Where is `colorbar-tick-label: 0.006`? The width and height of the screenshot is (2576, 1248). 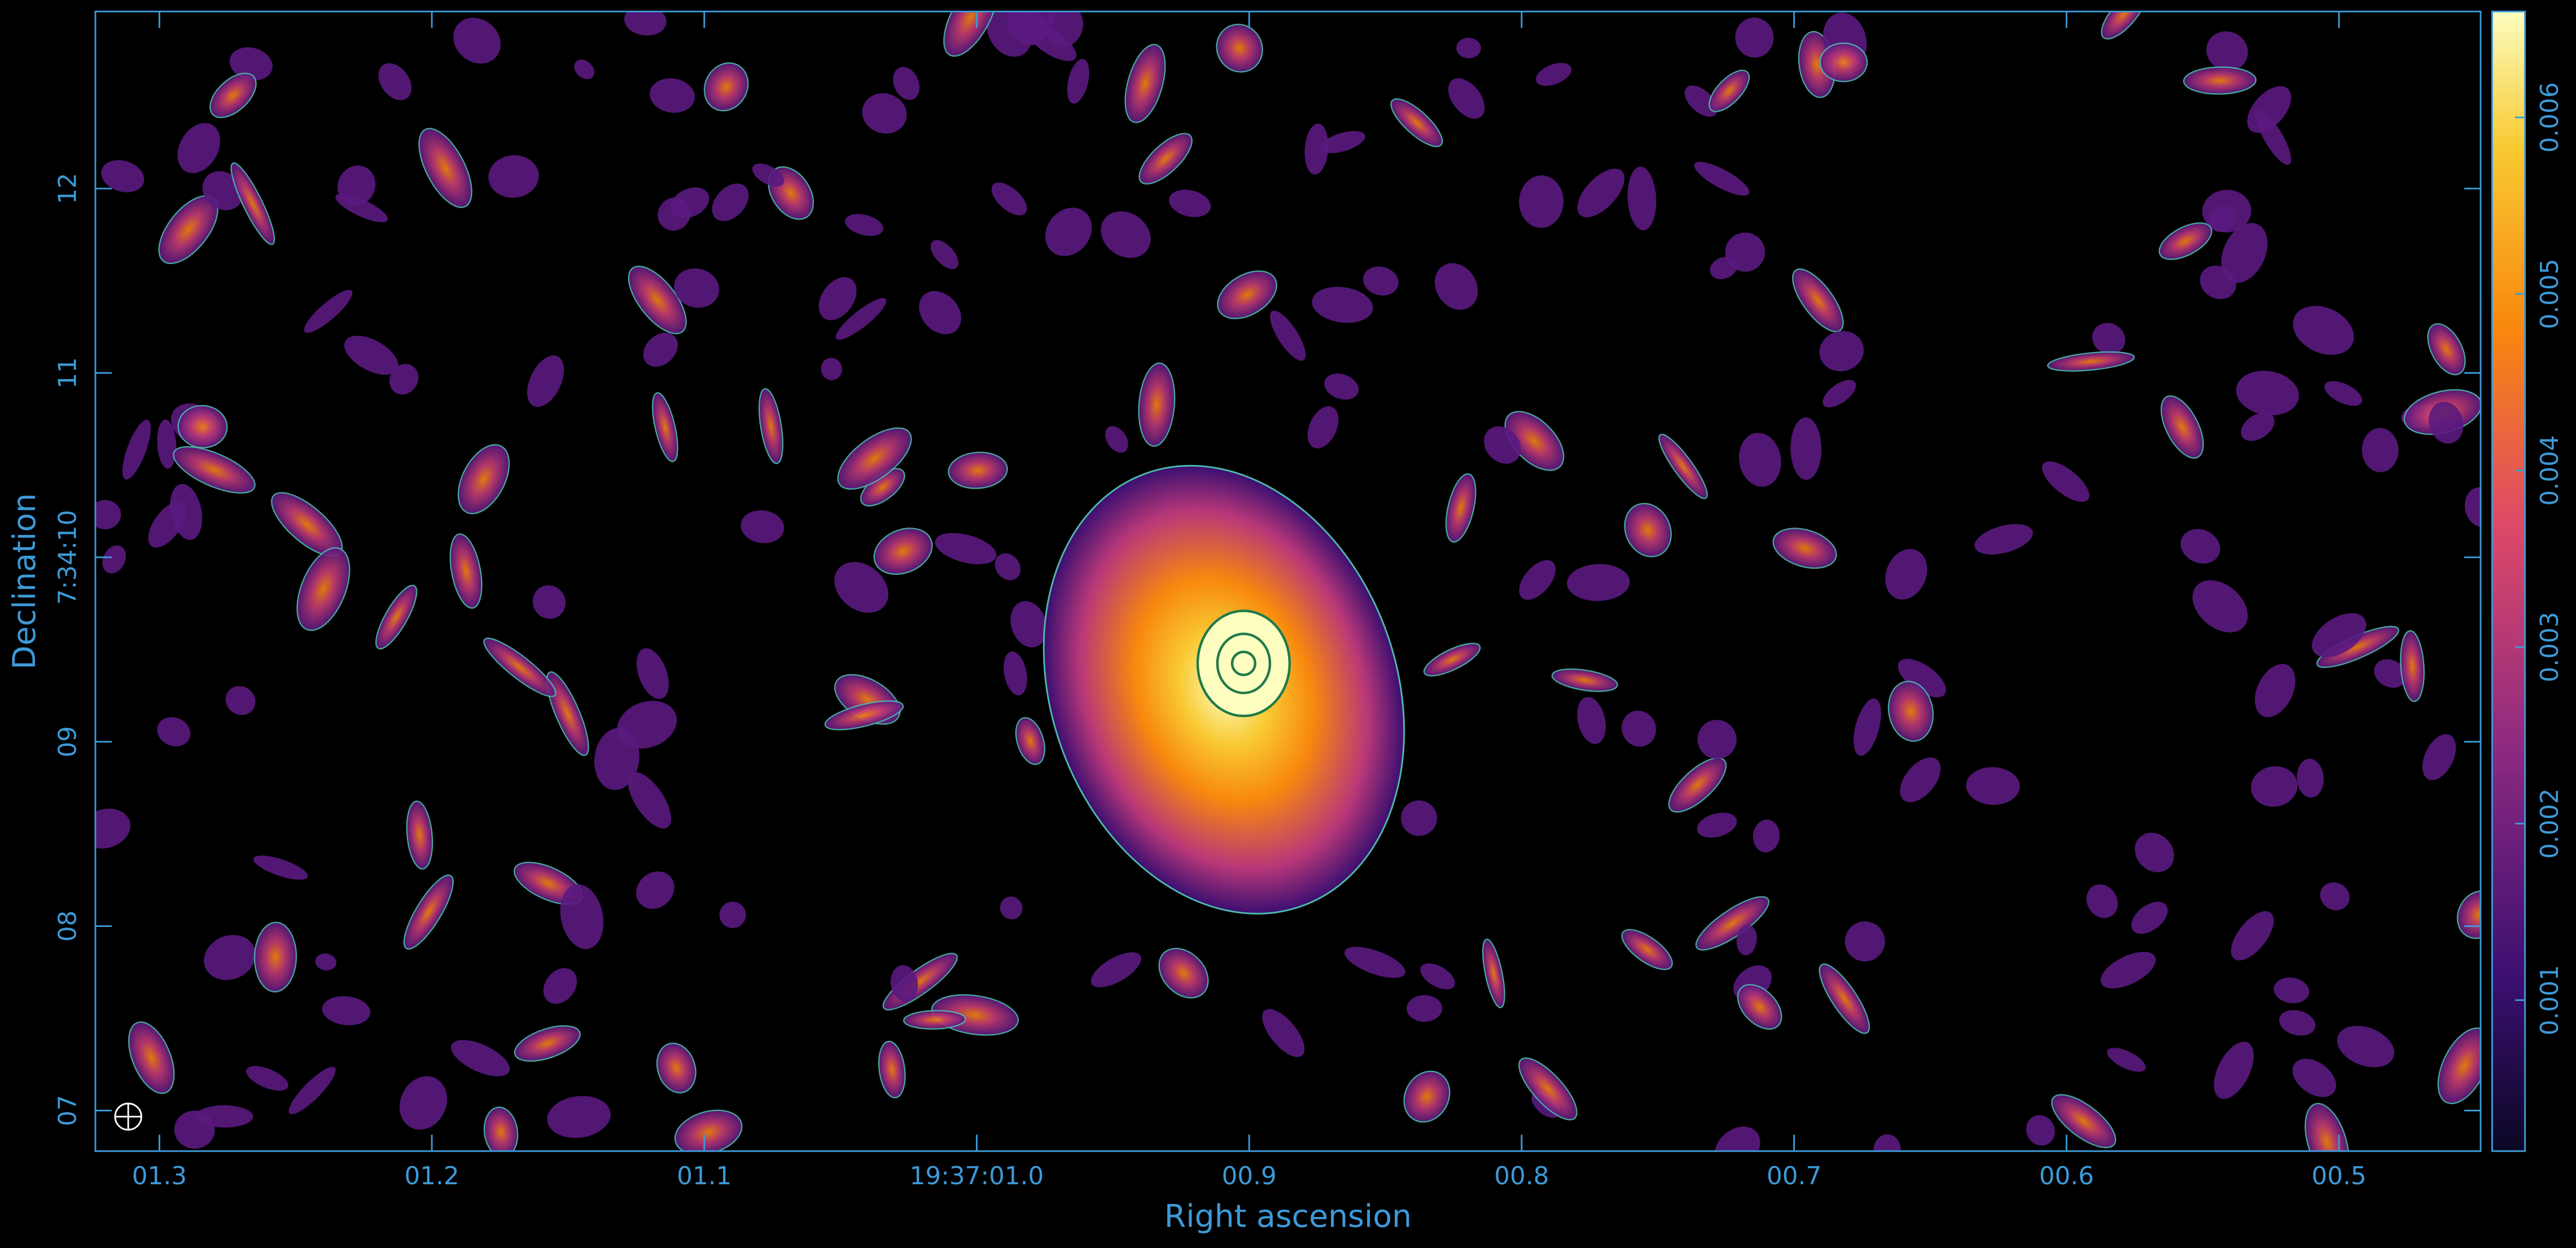 colorbar-tick-label: 0.006 is located at coordinates (2549, 117).